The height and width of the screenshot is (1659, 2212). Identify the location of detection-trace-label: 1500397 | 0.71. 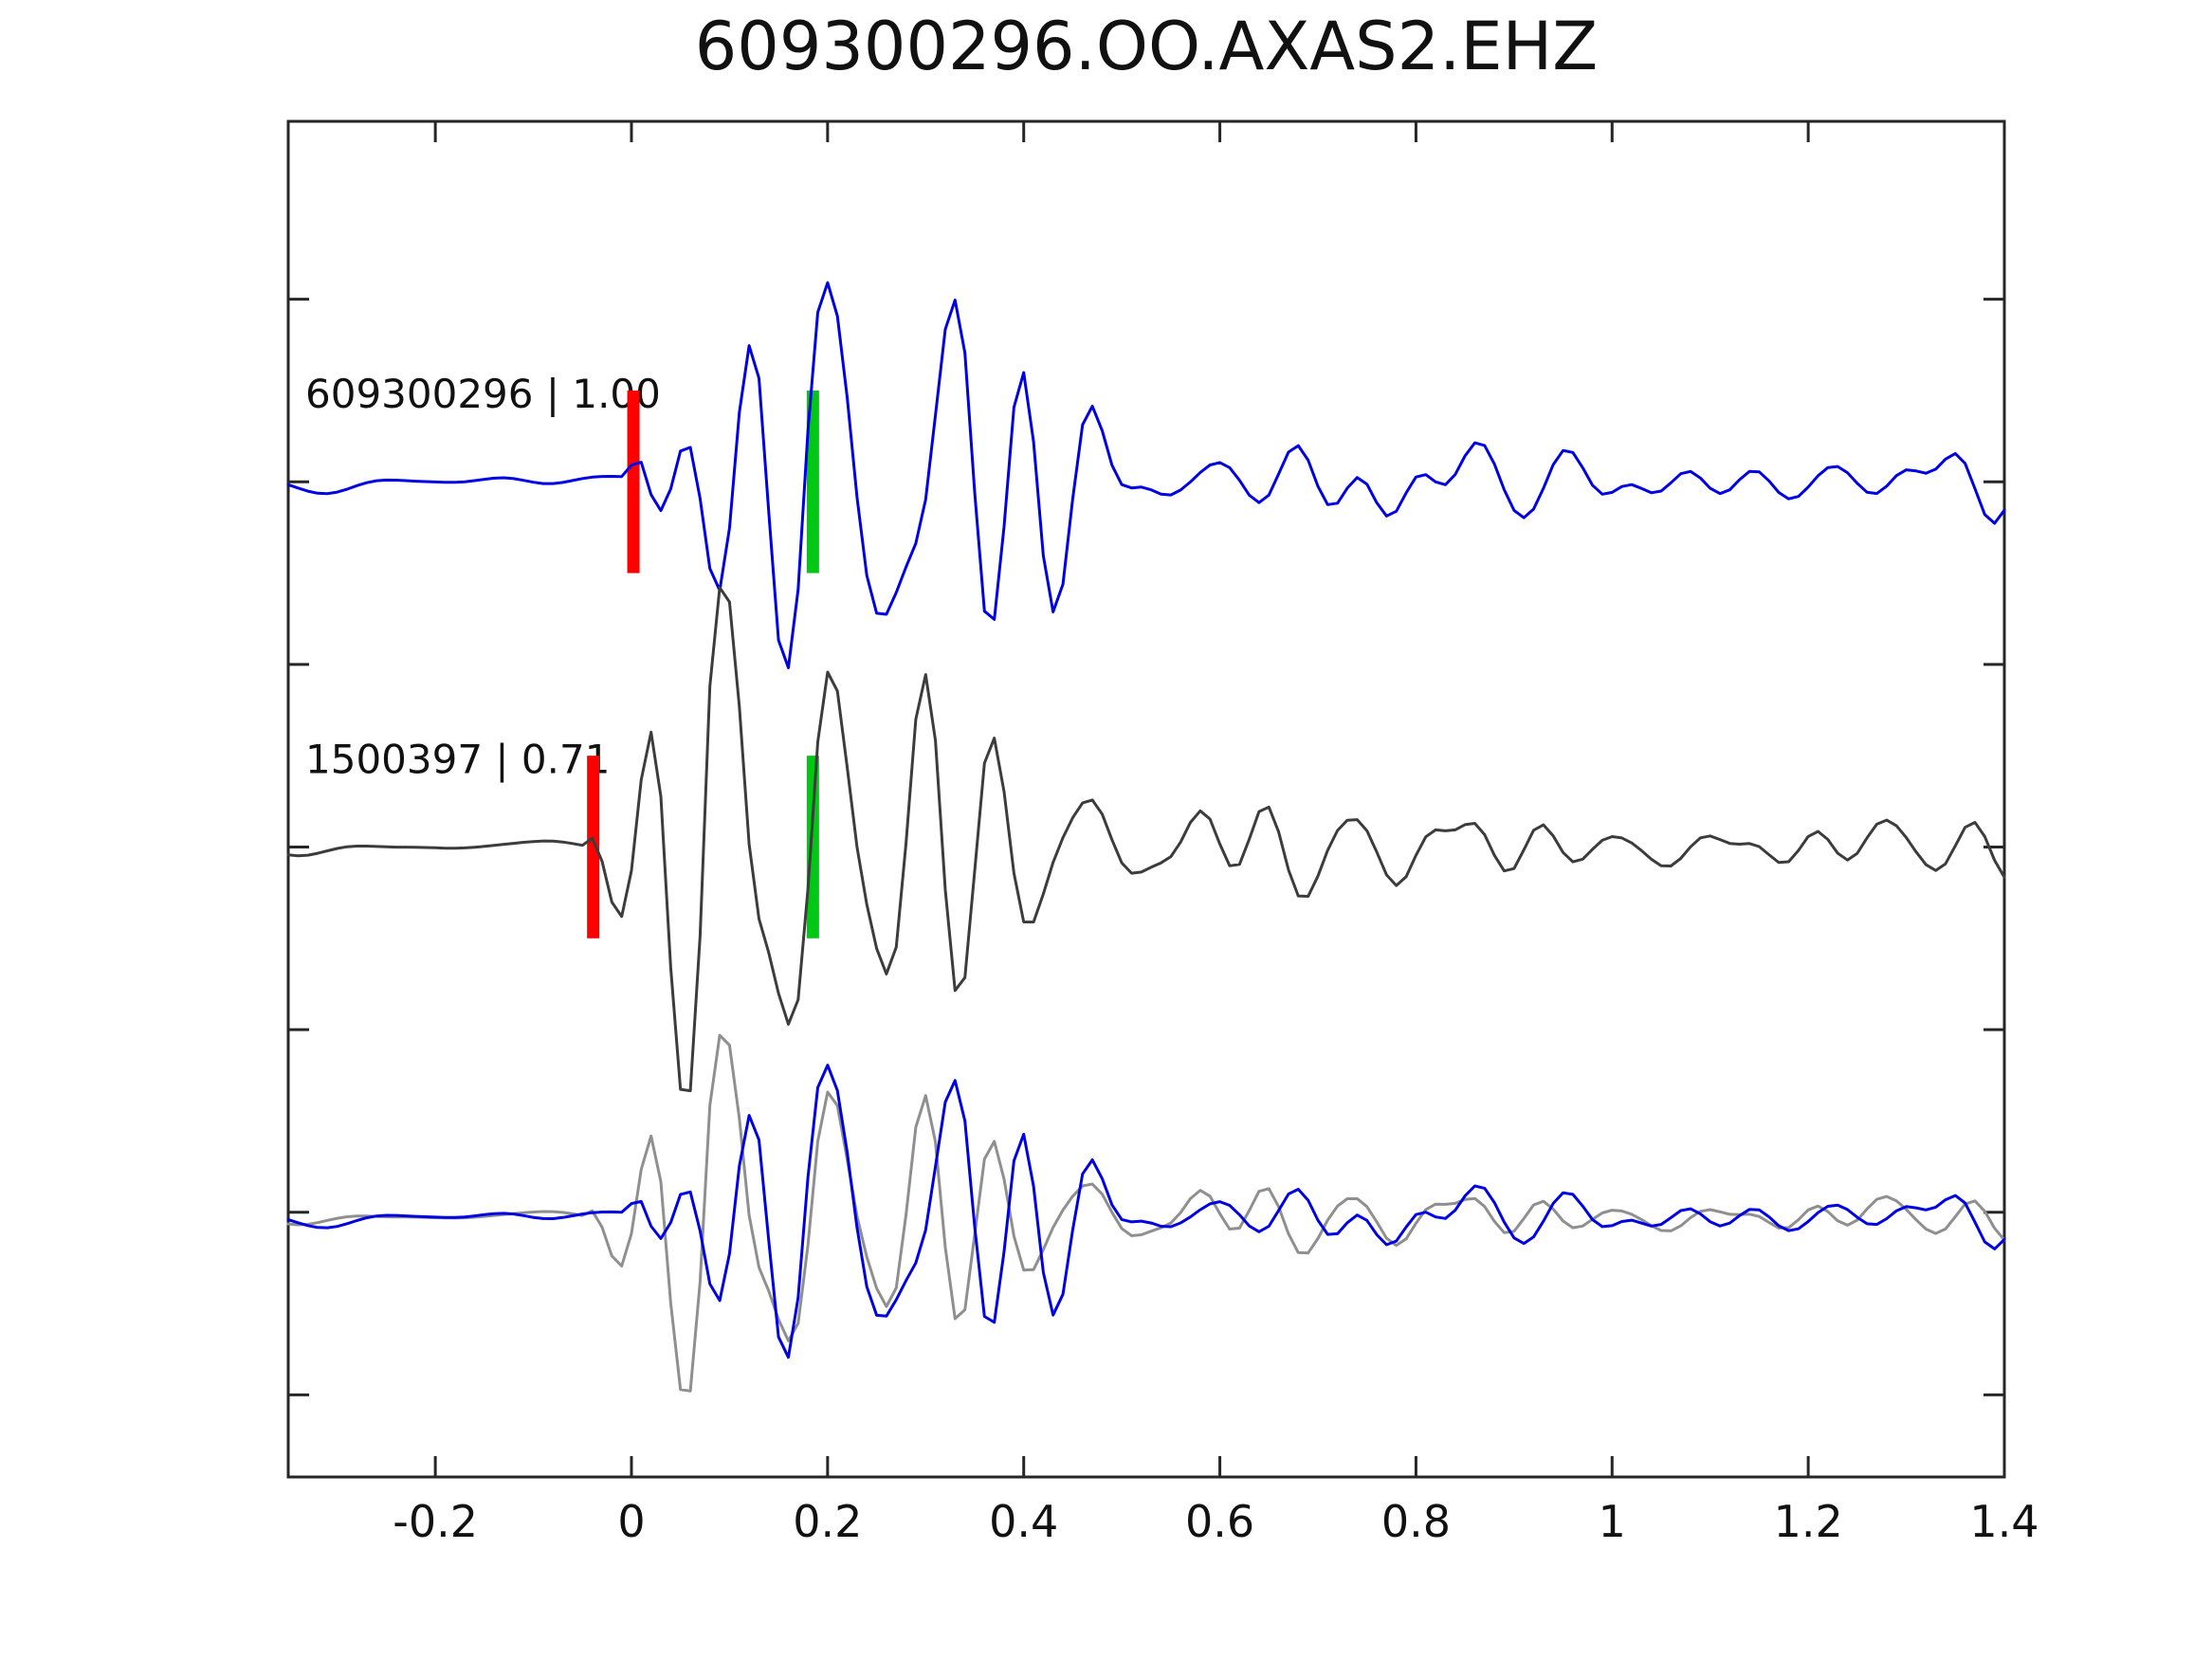
(457, 759).